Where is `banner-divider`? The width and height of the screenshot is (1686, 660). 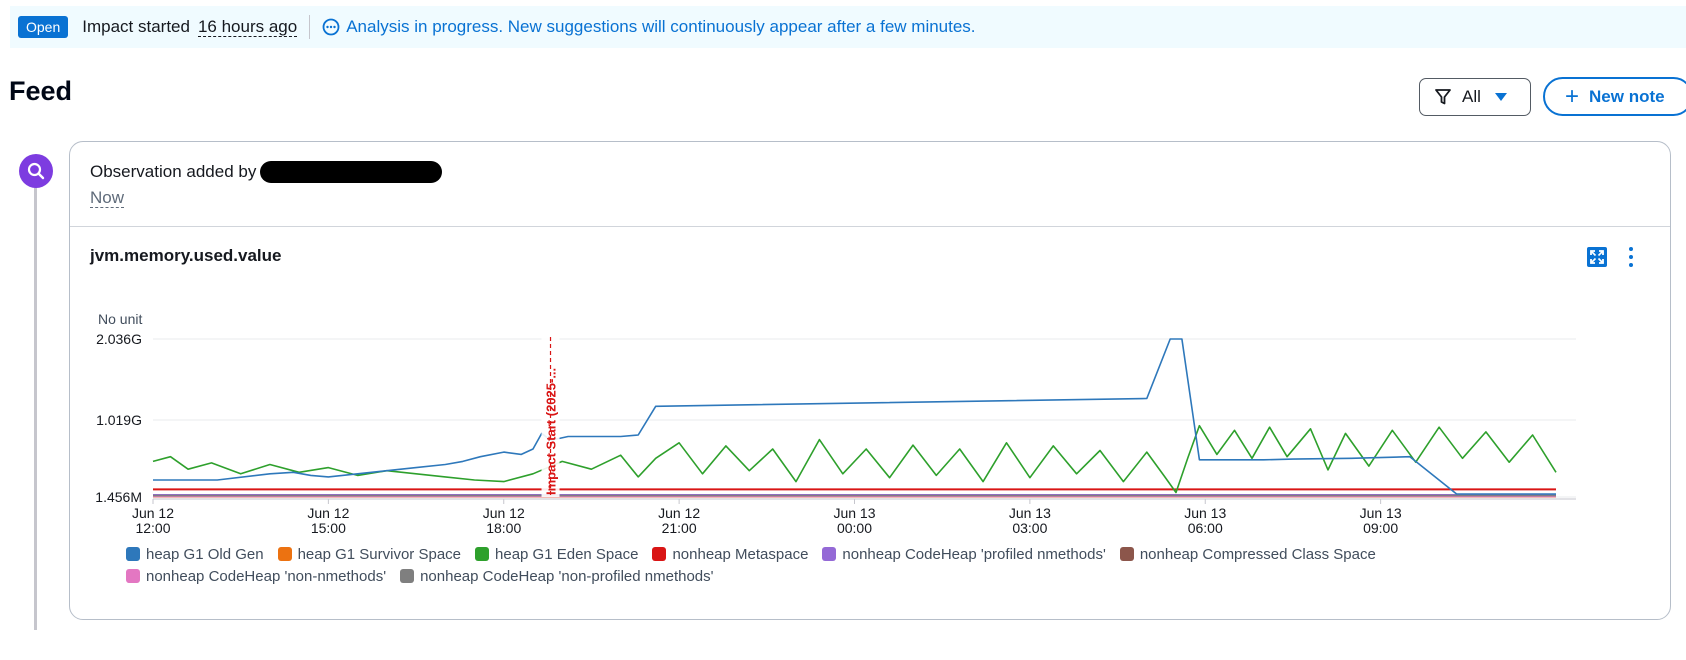
banner-divider is located at coordinates (310, 27).